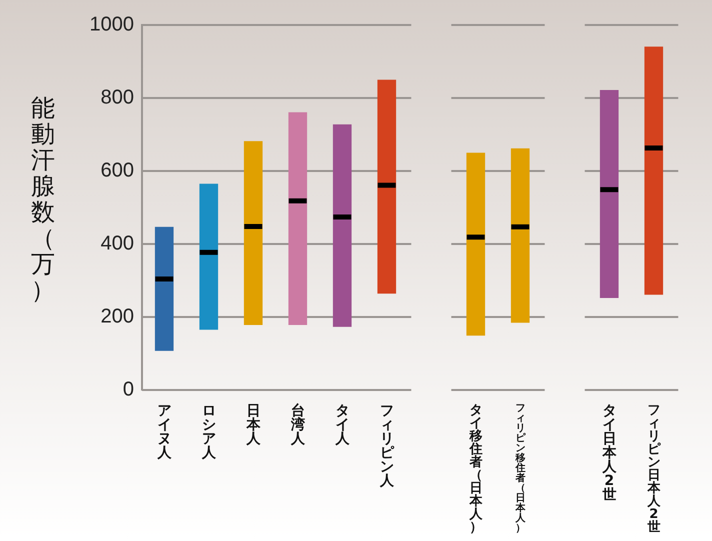  What do you see at coordinates (208, 432) in the screenshot?
I see `x-tick-label: ロシア人` at bounding box center [208, 432].